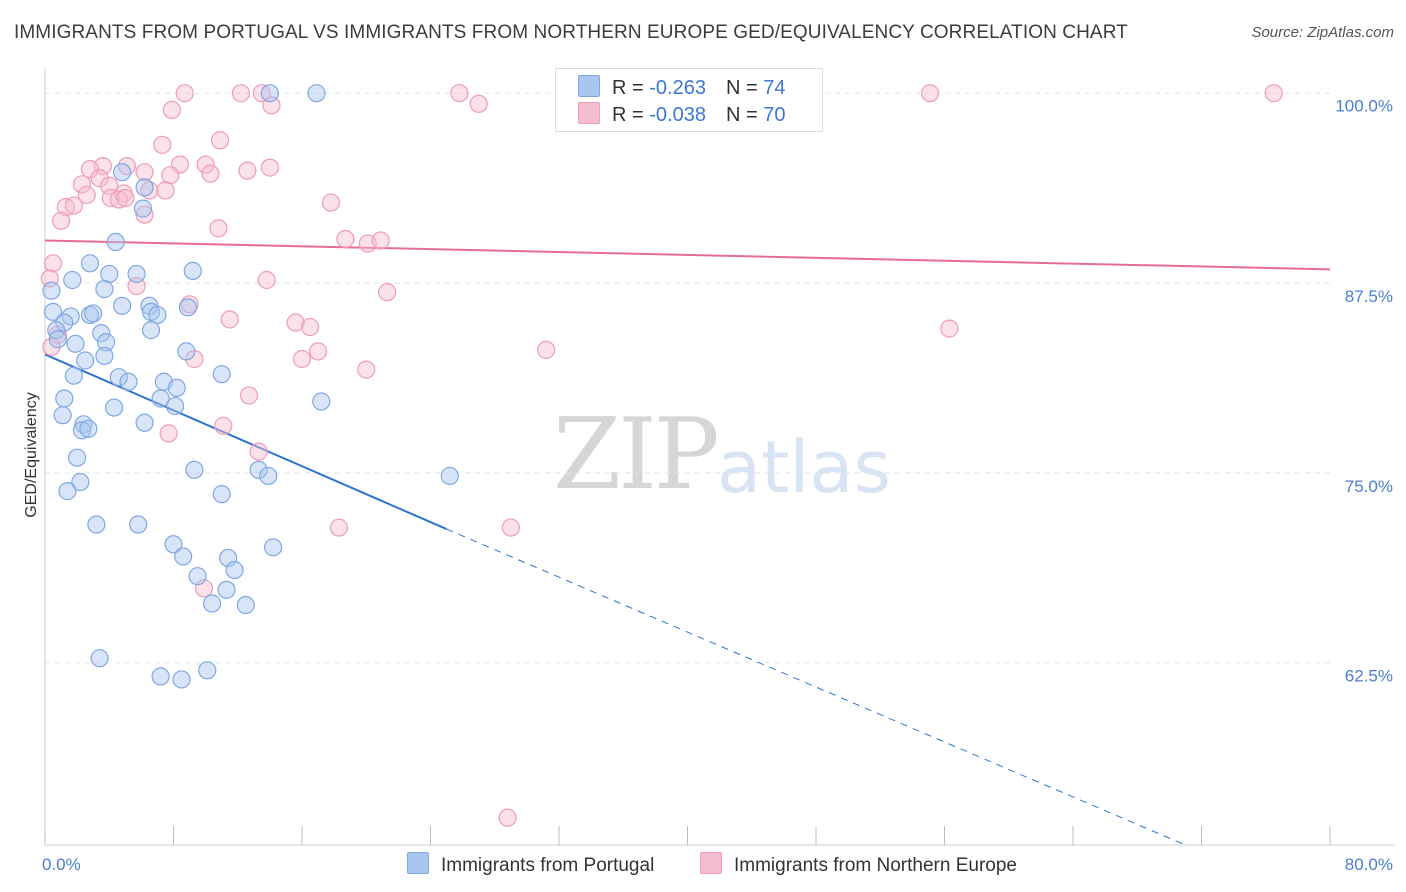 The width and height of the screenshot is (1406, 892). What do you see at coordinates (1369, 296) in the screenshot?
I see `y-tick-label-2: 87.5%` at bounding box center [1369, 296].